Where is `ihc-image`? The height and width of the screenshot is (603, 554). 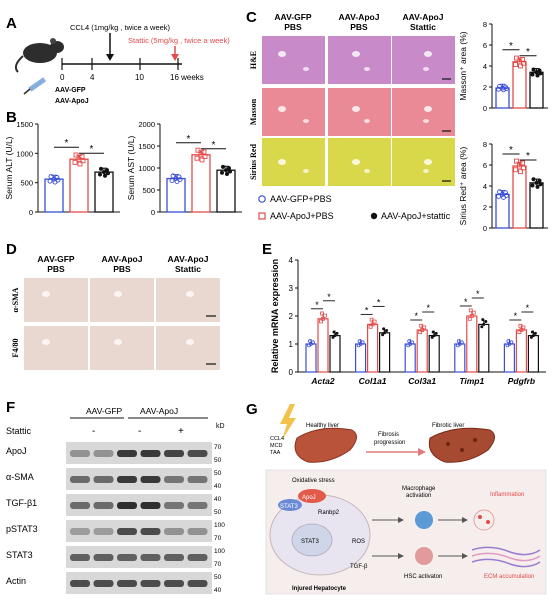
ihc-image is located at coordinates (122, 348).